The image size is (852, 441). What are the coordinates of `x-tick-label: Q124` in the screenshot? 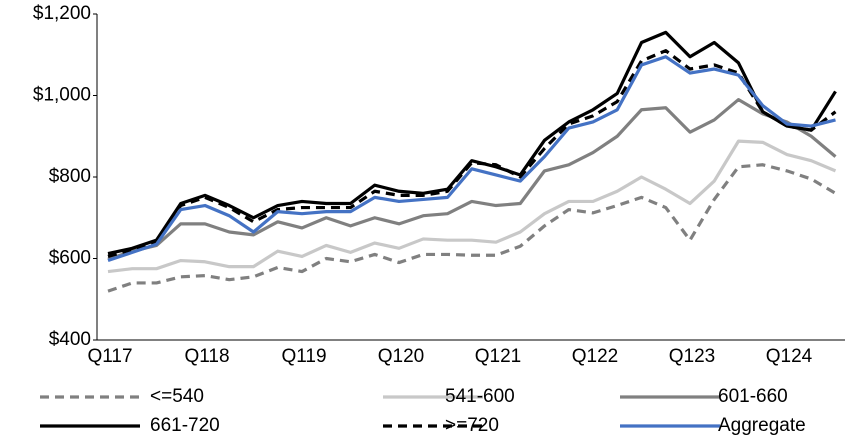 It's located at (789, 356).